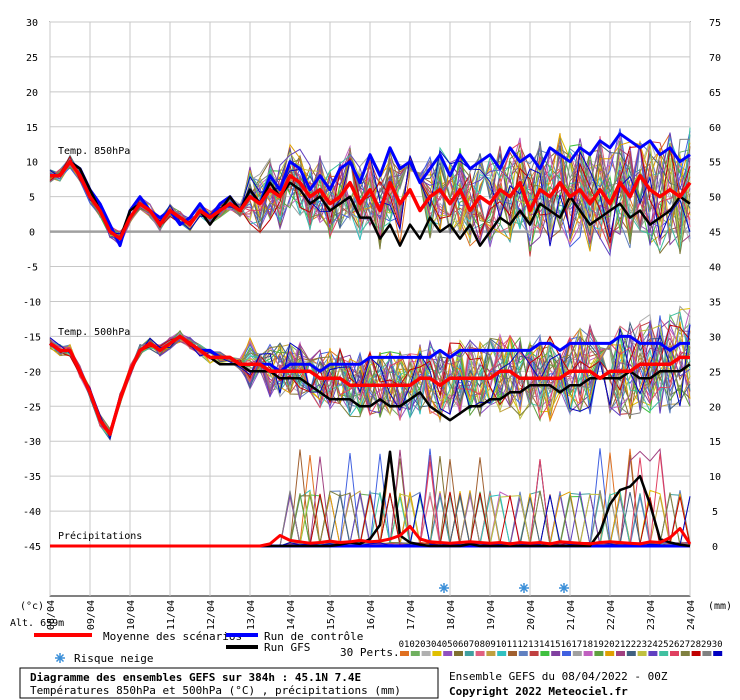 The width and height of the screenshot is (740, 700). What do you see at coordinates (313, 636) in the screenshot?
I see `legend-control-label: Run de contrôle` at bounding box center [313, 636].